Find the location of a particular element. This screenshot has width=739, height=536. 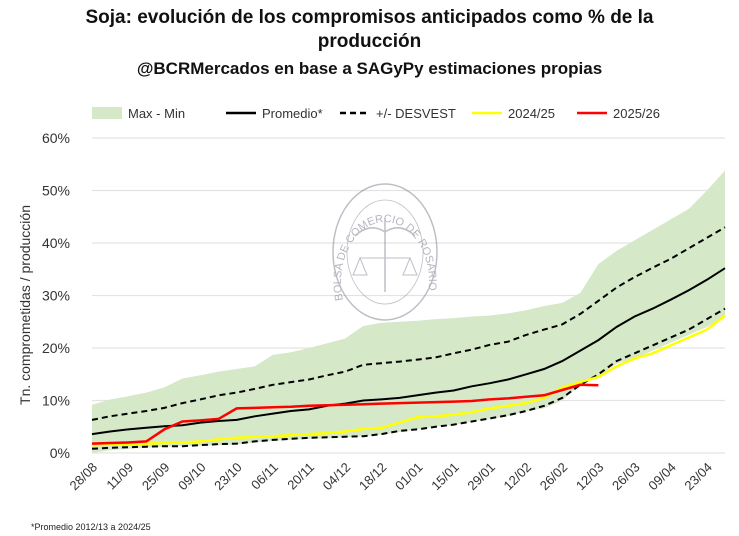

y-tick-label: 30% is located at coordinates (56, 296).